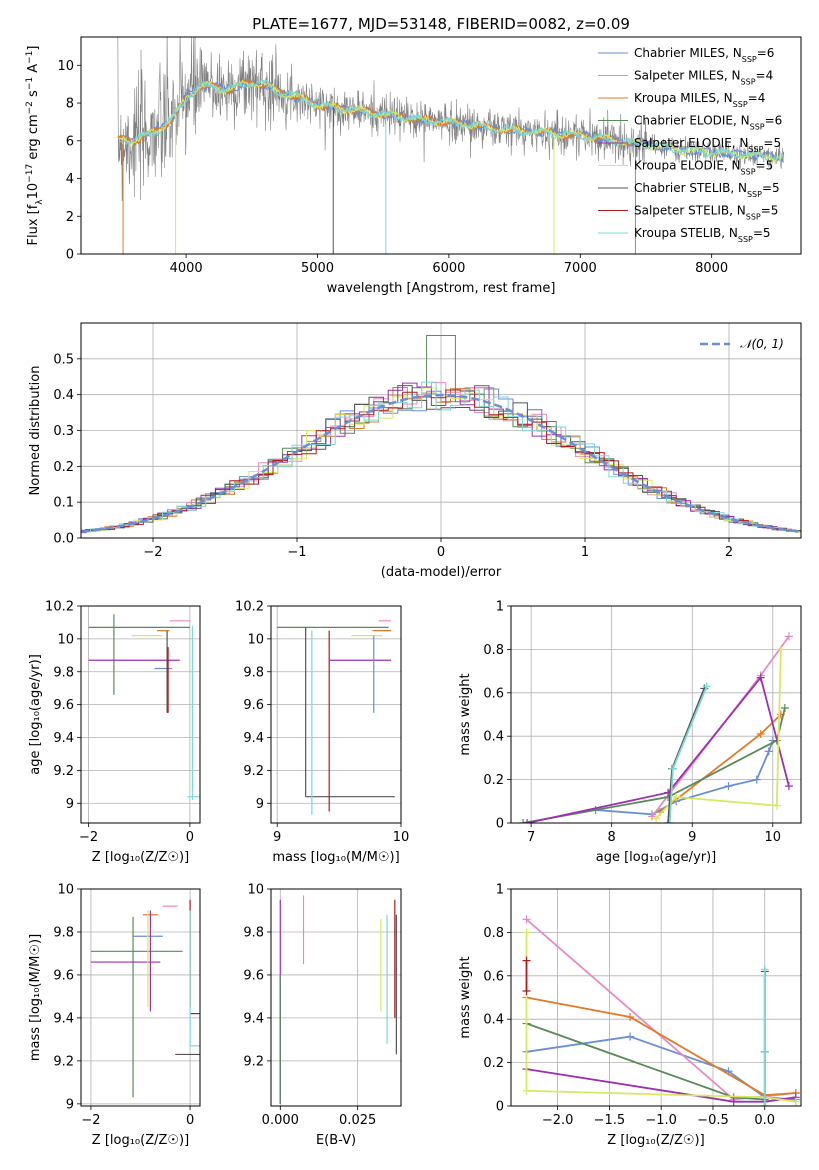 This screenshot has height=1170, width=819. Describe the element at coordinates (88, 837) in the screenshot. I see `age_vs_Z-xtick-label: −2` at that location.